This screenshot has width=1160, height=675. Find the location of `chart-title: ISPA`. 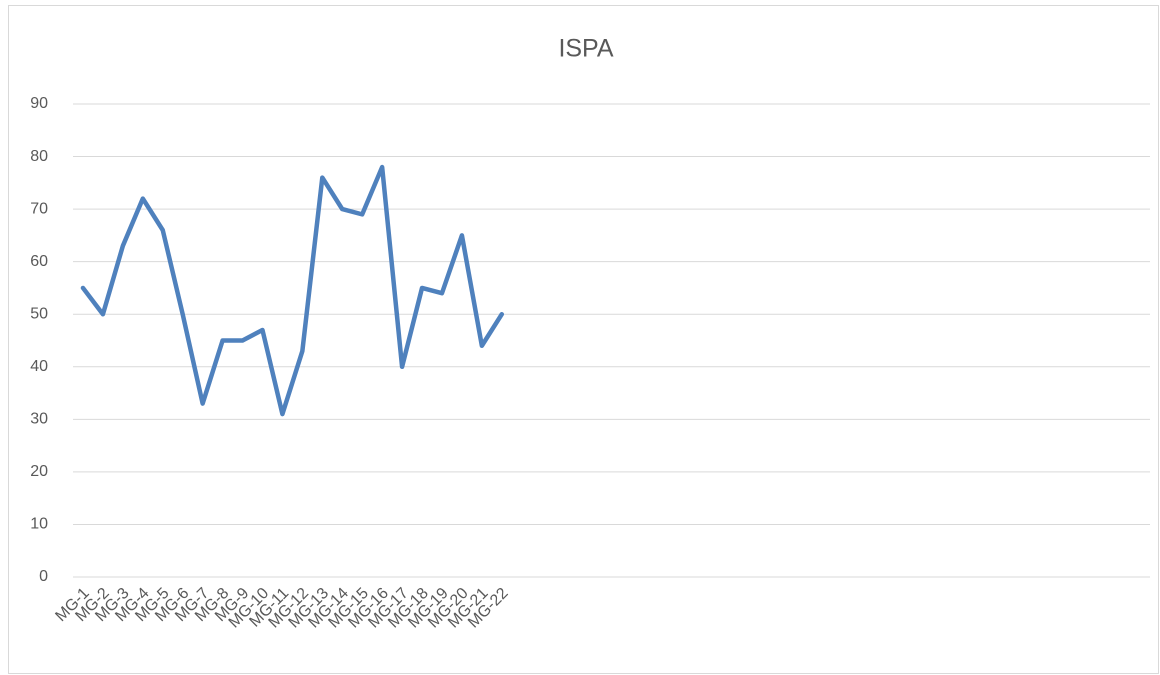

chart-title: ISPA is located at coordinates (585, 49).